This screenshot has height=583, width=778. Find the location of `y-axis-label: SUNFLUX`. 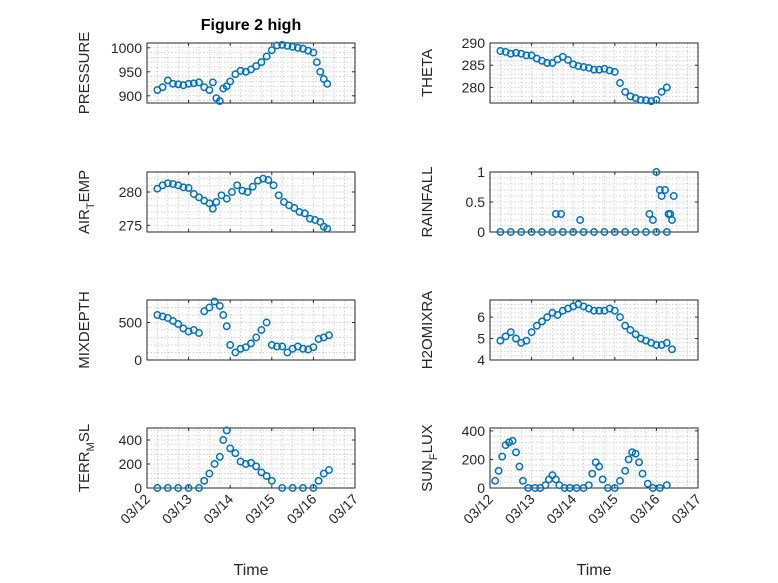

y-axis-label: SUNFLUX is located at coordinates (429, 458).